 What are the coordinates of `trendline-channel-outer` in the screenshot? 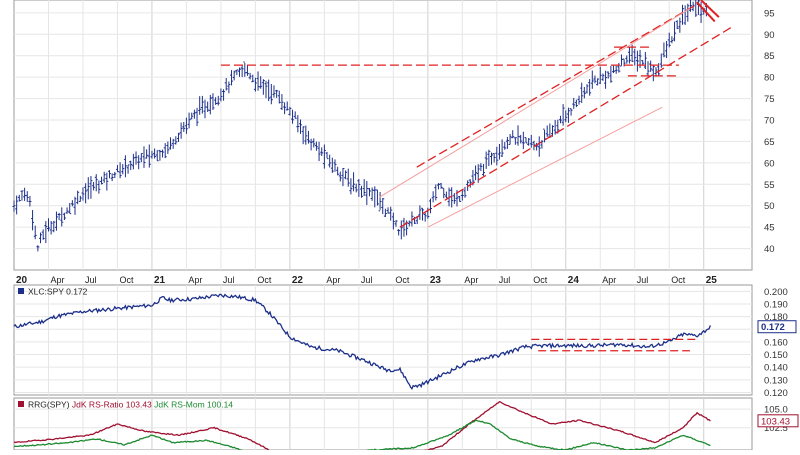 It's located at (545, 167).